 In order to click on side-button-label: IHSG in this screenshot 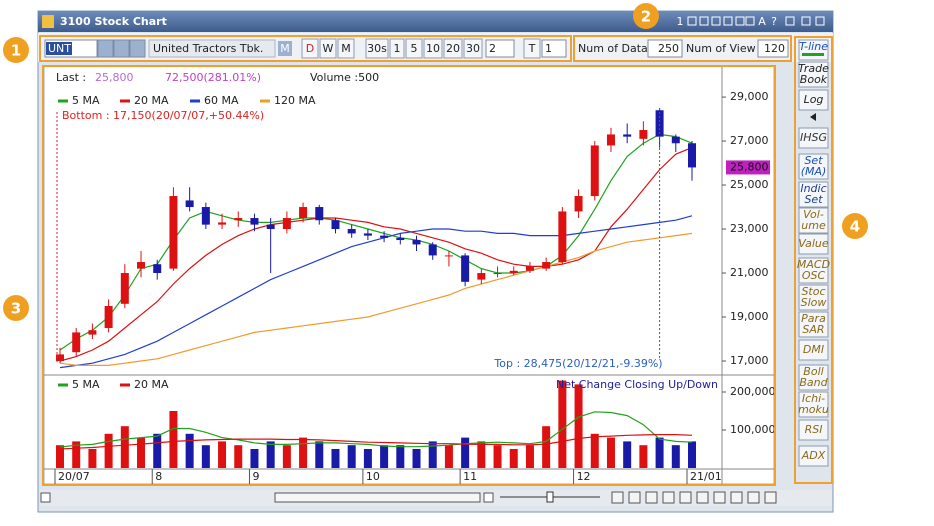, I will do `click(813, 137)`.